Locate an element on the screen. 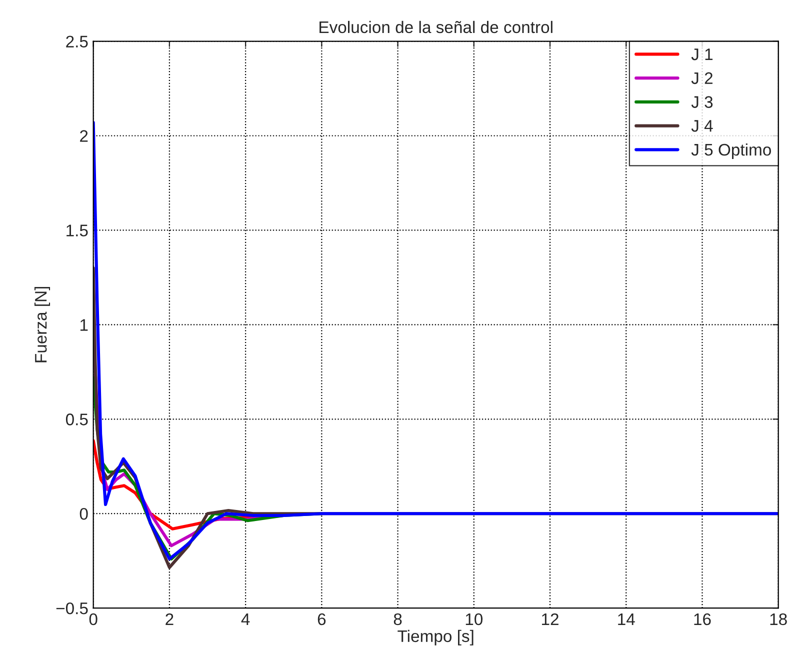  x-tick-label: 2 is located at coordinates (170, 619).